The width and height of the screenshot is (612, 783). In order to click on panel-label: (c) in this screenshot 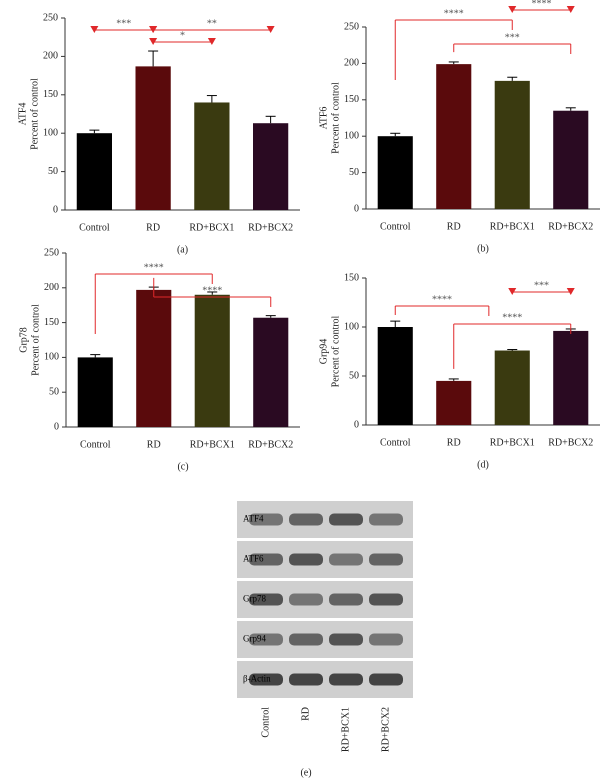, I will do `click(182, 466)`.